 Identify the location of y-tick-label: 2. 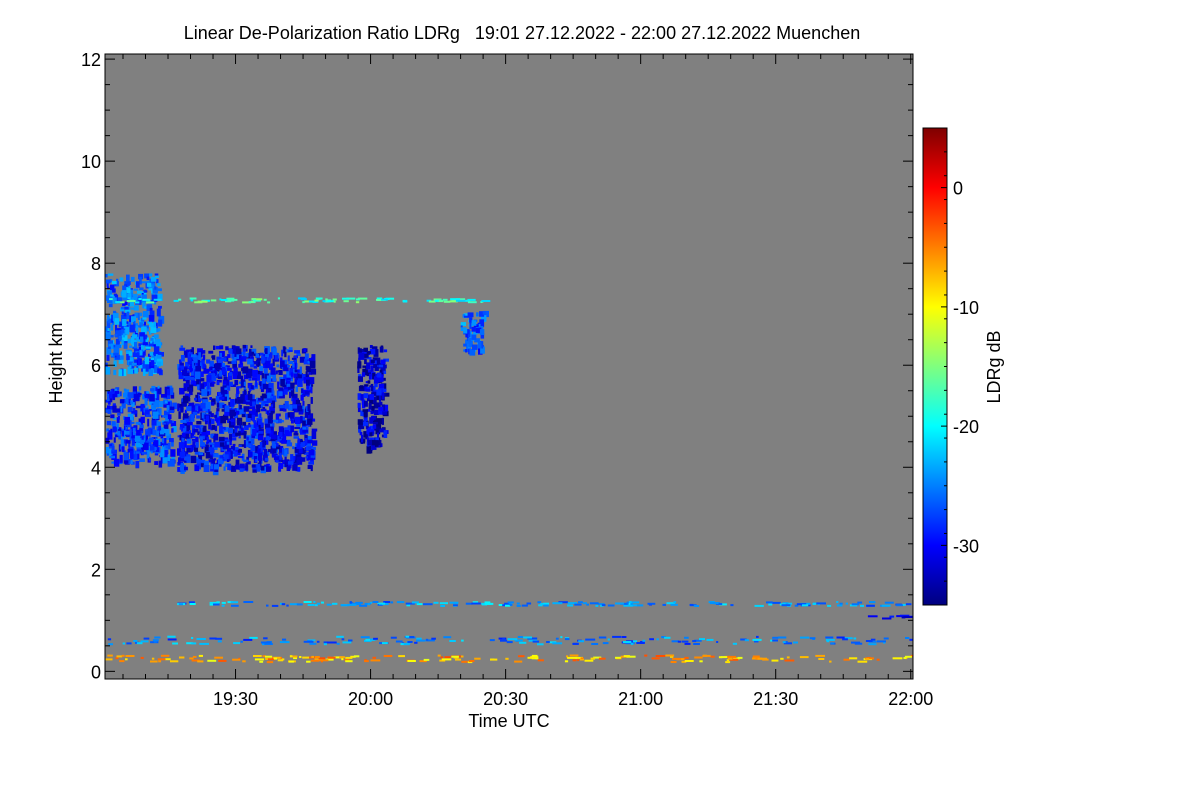
(96, 570).